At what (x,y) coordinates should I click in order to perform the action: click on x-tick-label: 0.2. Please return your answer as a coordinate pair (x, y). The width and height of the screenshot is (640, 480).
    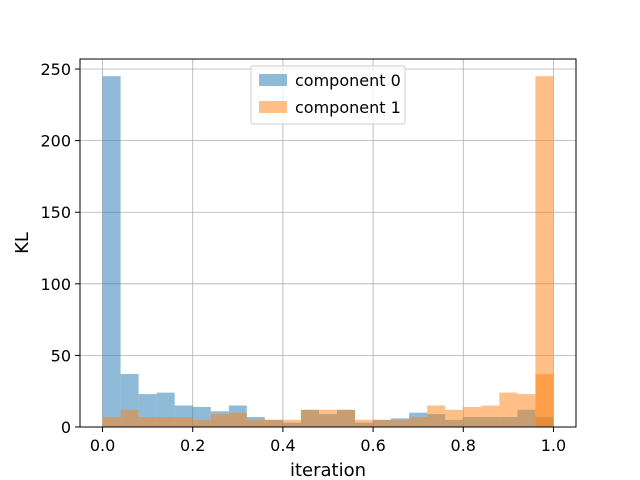
    Looking at the image, I should click on (192, 445).